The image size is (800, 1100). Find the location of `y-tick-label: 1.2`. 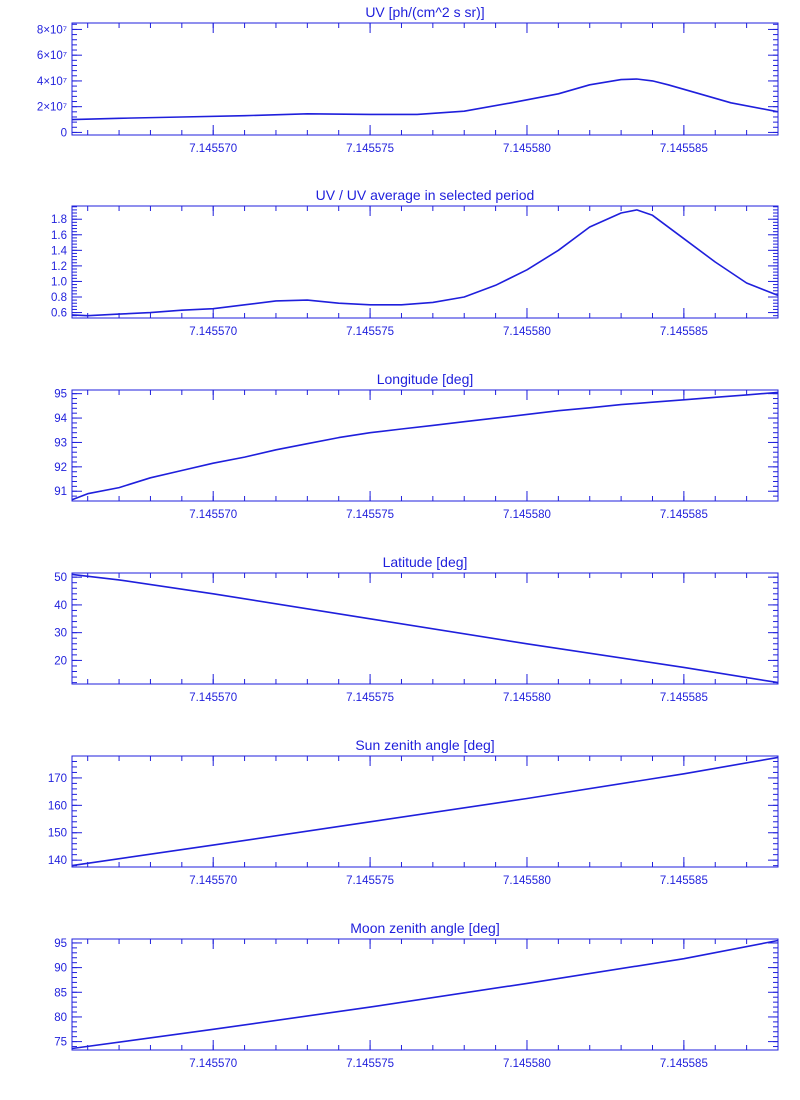

y-tick-label: 1.2 is located at coordinates (59, 267).